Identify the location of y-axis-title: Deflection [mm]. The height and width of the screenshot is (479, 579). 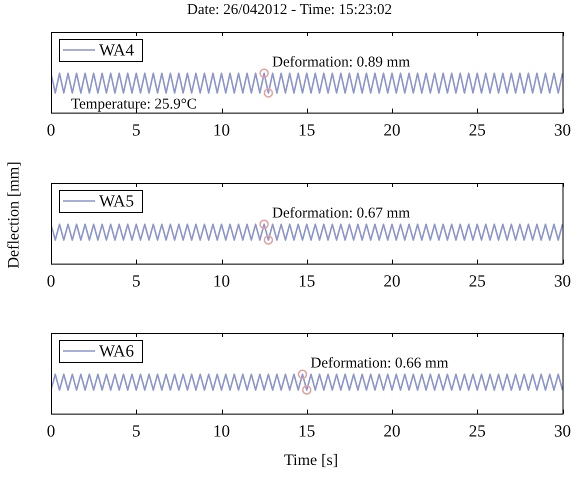
(14, 215).